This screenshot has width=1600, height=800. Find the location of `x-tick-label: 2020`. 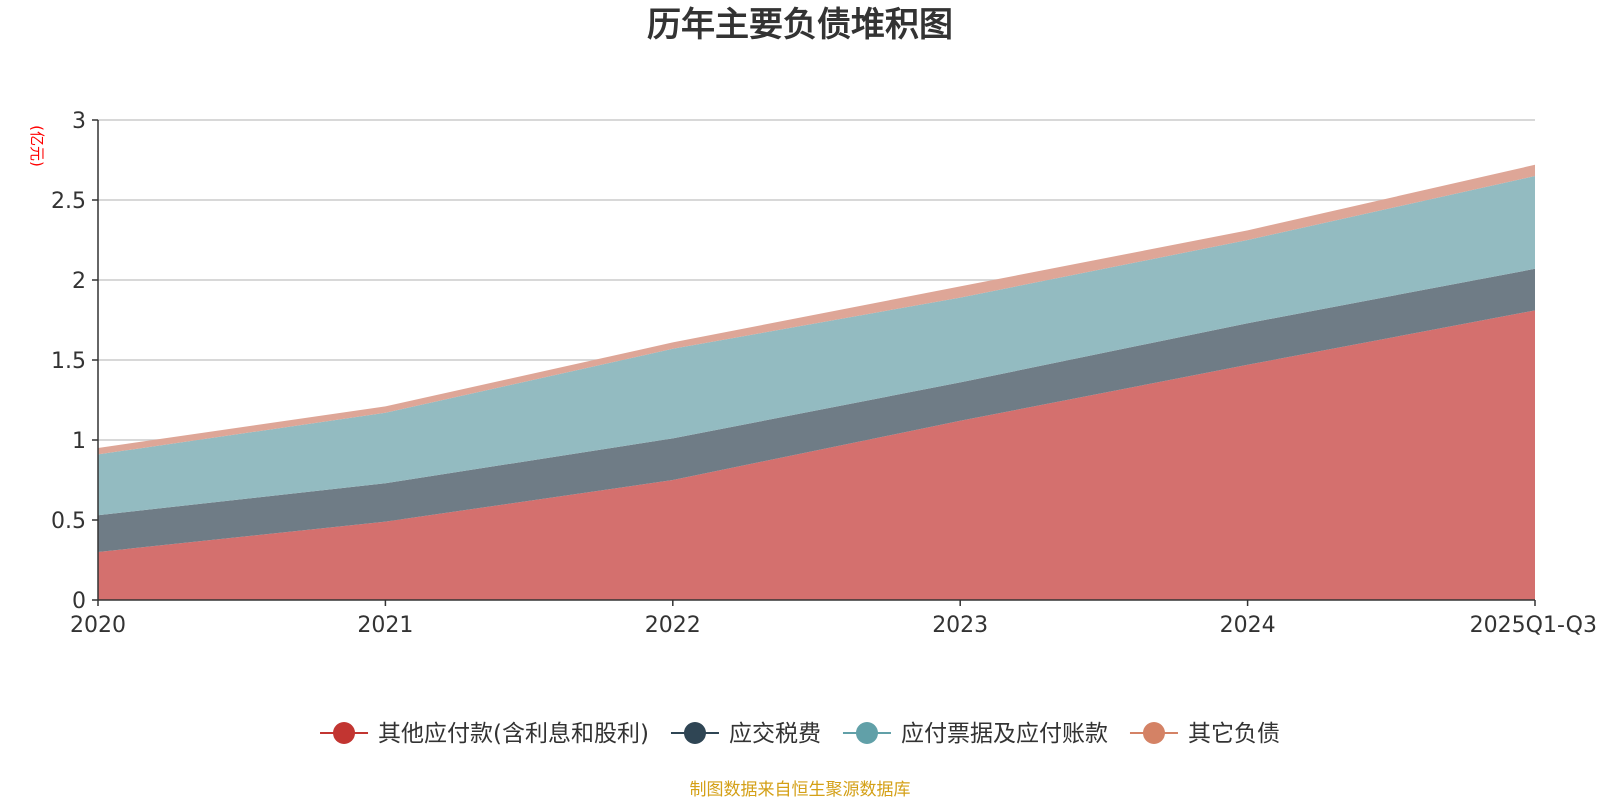

x-tick-label: 2020 is located at coordinates (98, 625).